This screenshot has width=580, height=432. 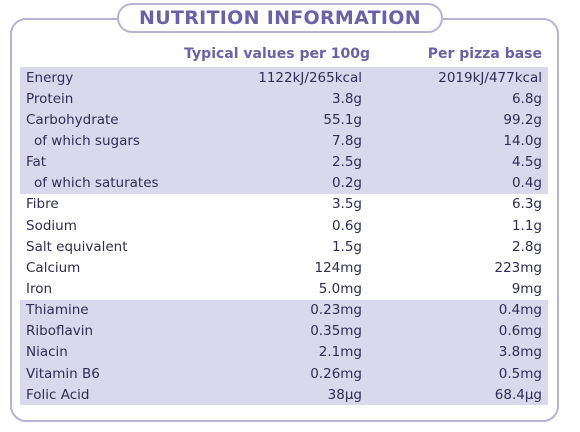 I want to click on value-per-100g: 55.1g, so click(x=342, y=119).